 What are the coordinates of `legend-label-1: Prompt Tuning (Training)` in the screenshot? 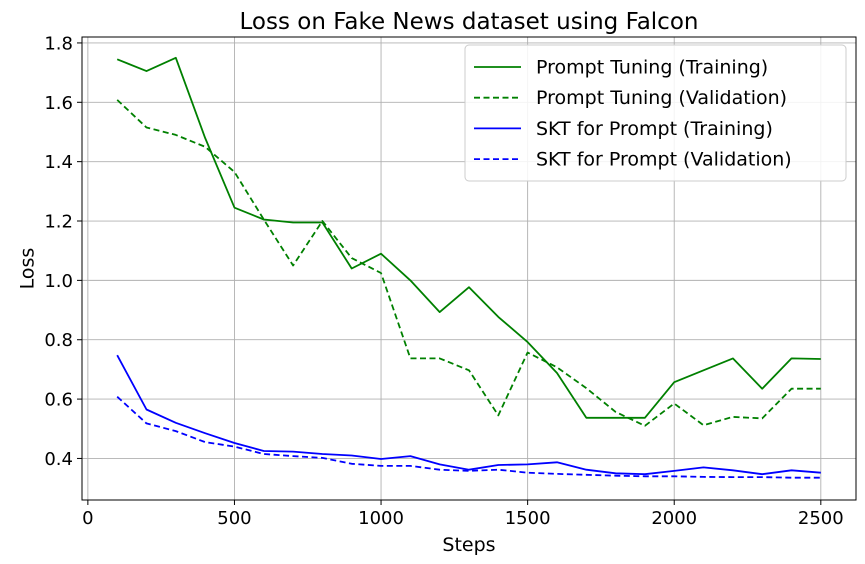 It's located at (652, 68).